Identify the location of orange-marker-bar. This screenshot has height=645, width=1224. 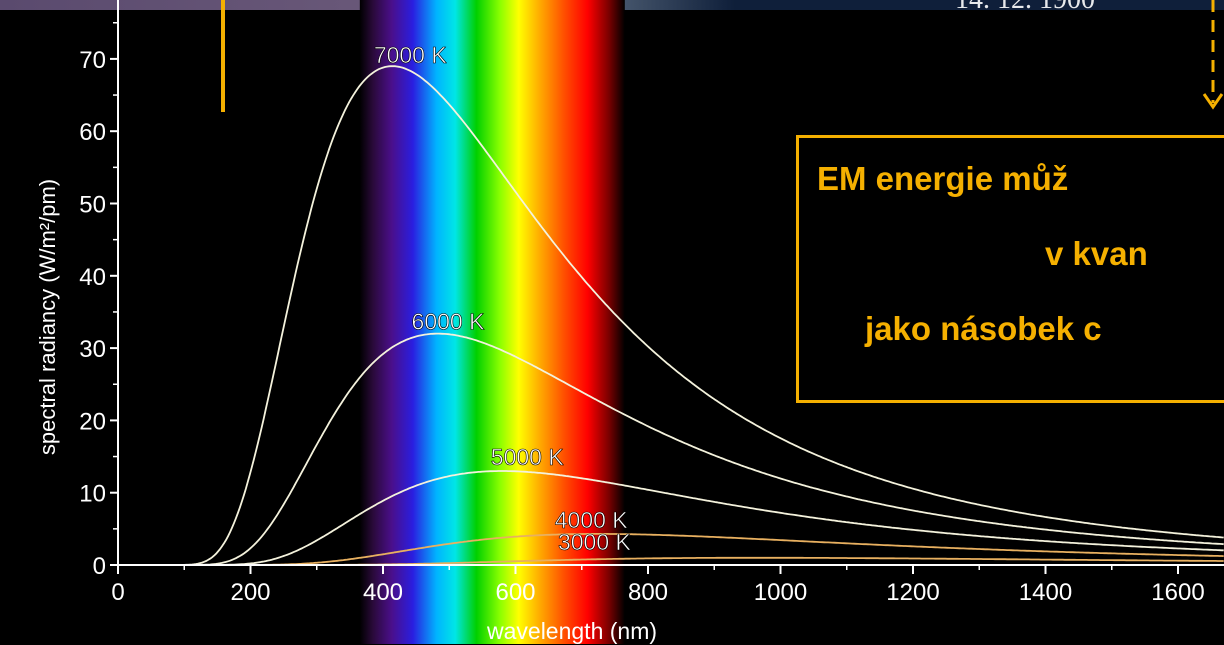
(223, 56).